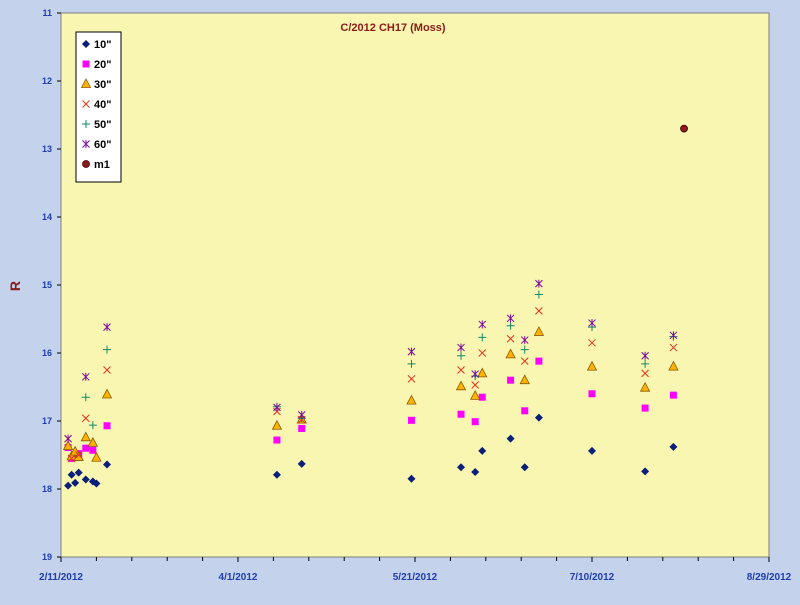 The width and height of the screenshot is (800, 605). What do you see at coordinates (47, 489) in the screenshot?
I see `y-tick-label: 18` at bounding box center [47, 489].